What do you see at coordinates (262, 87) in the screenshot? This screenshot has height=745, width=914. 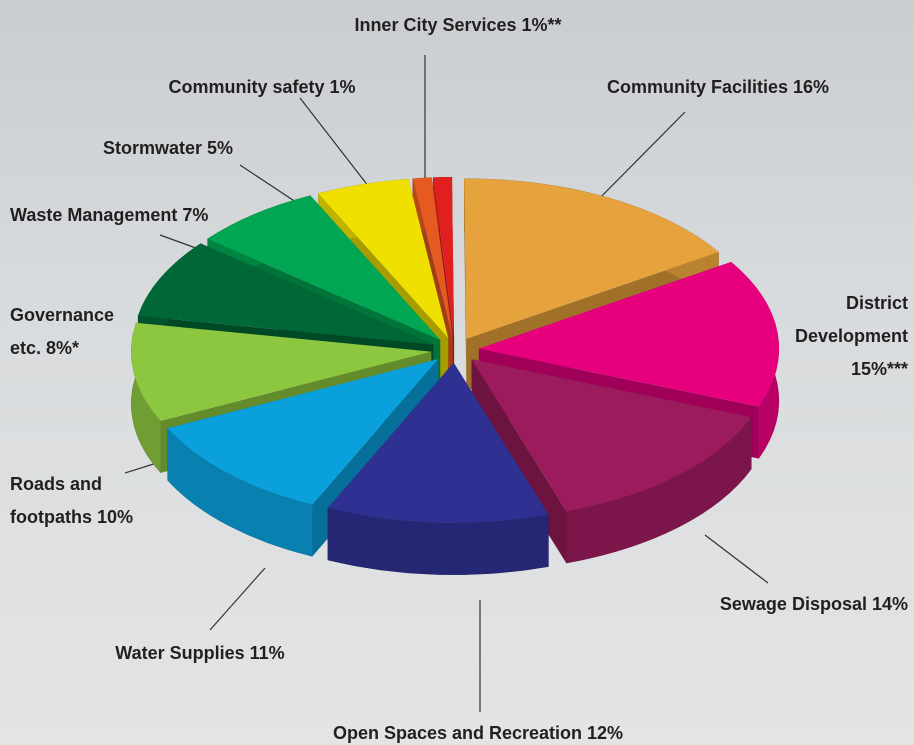 I see `slice-label: Community safety 1%` at bounding box center [262, 87].